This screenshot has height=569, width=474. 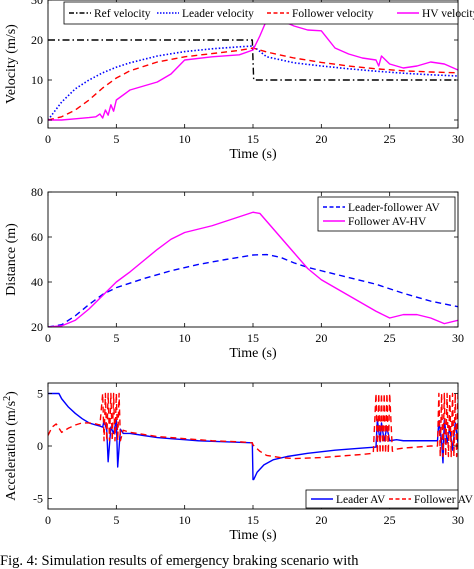 I want to click on y-tick-label: -5, so click(x=38, y=499).